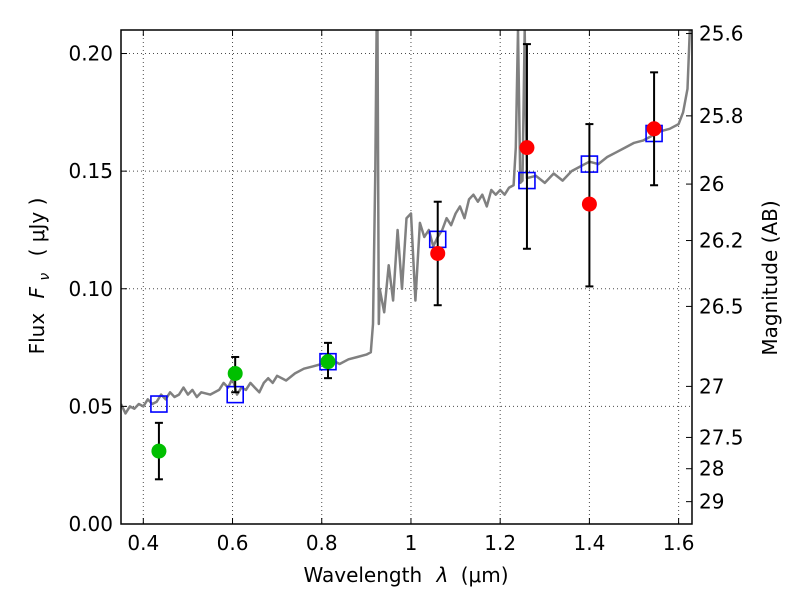  I want to click on model-photometry-square, so click(159, 404).